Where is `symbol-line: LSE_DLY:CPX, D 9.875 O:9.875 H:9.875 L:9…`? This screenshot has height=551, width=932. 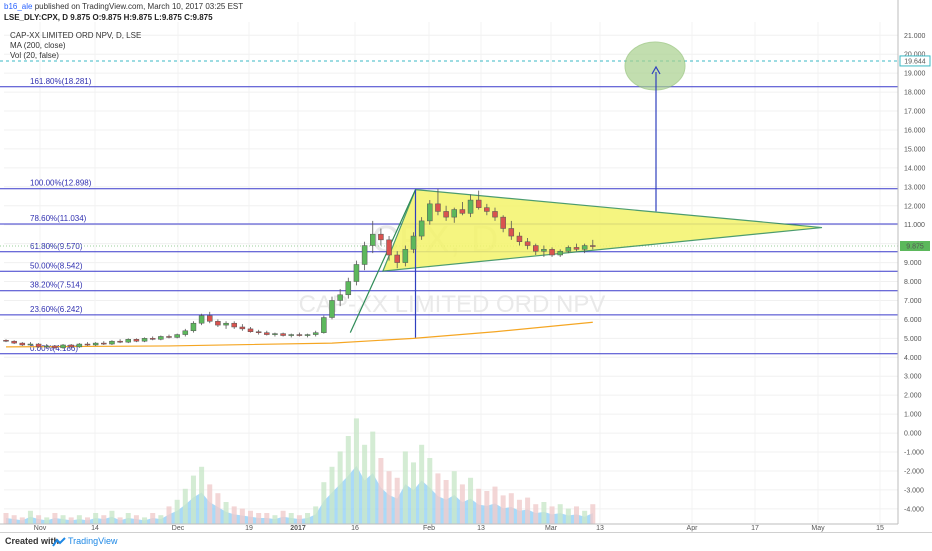 symbol-line: LSE_DLY:CPX, D 9.875 O:9.875 H:9.875 L:9… is located at coordinates (108, 17).